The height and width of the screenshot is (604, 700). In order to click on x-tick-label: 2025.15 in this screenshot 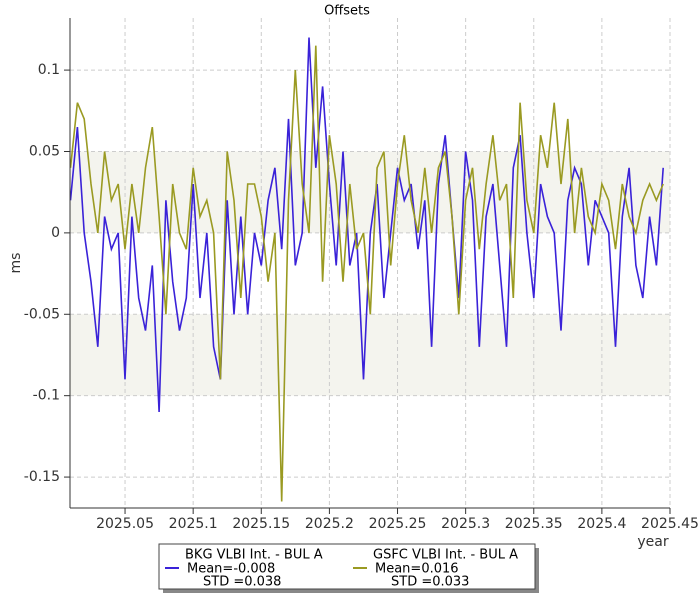, I will do `click(261, 524)`.